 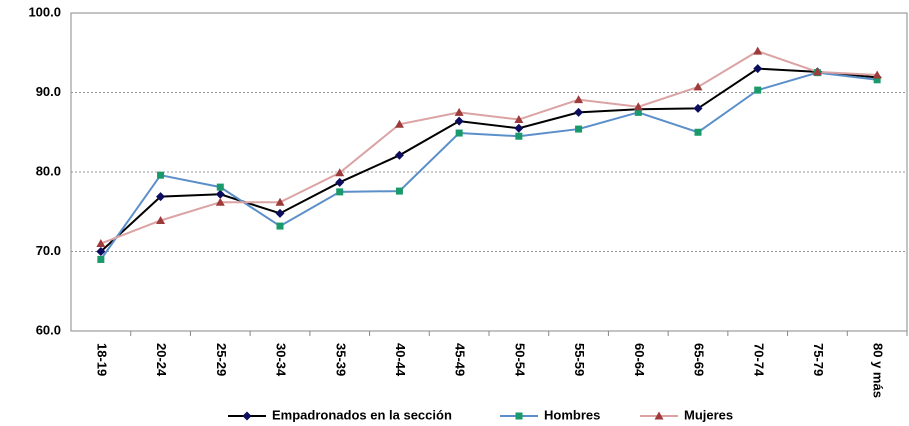 I want to click on y-tick-label: 80.0, so click(x=48, y=170).